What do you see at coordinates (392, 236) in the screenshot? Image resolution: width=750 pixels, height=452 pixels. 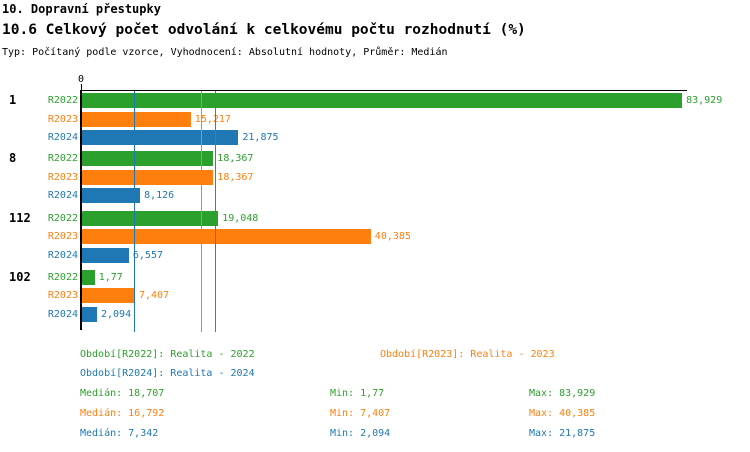 I see `value-label-112-R2023: 40,385` at bounding box center [392, 236].